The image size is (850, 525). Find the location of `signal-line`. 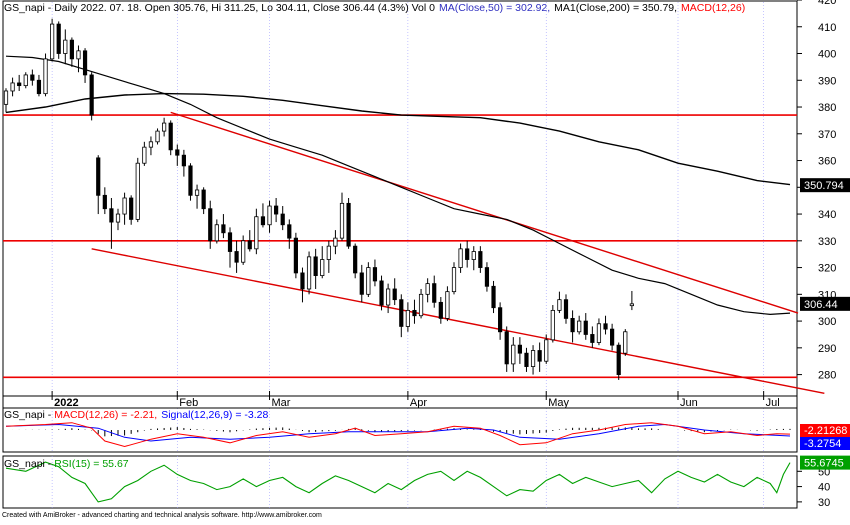

signal-line is located at coordinates (398, 432).